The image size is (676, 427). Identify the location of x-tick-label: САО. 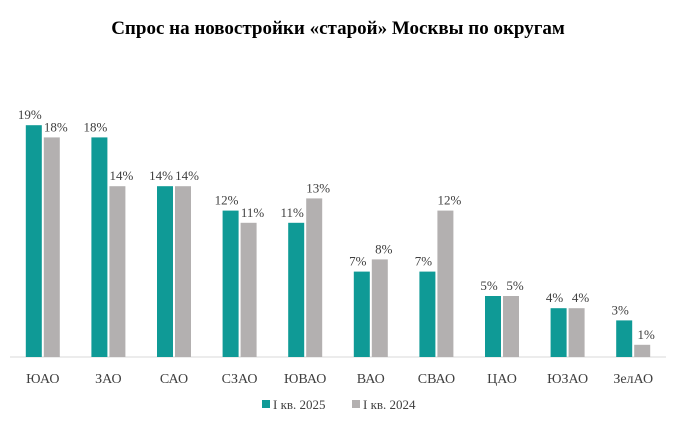
(174, 379).